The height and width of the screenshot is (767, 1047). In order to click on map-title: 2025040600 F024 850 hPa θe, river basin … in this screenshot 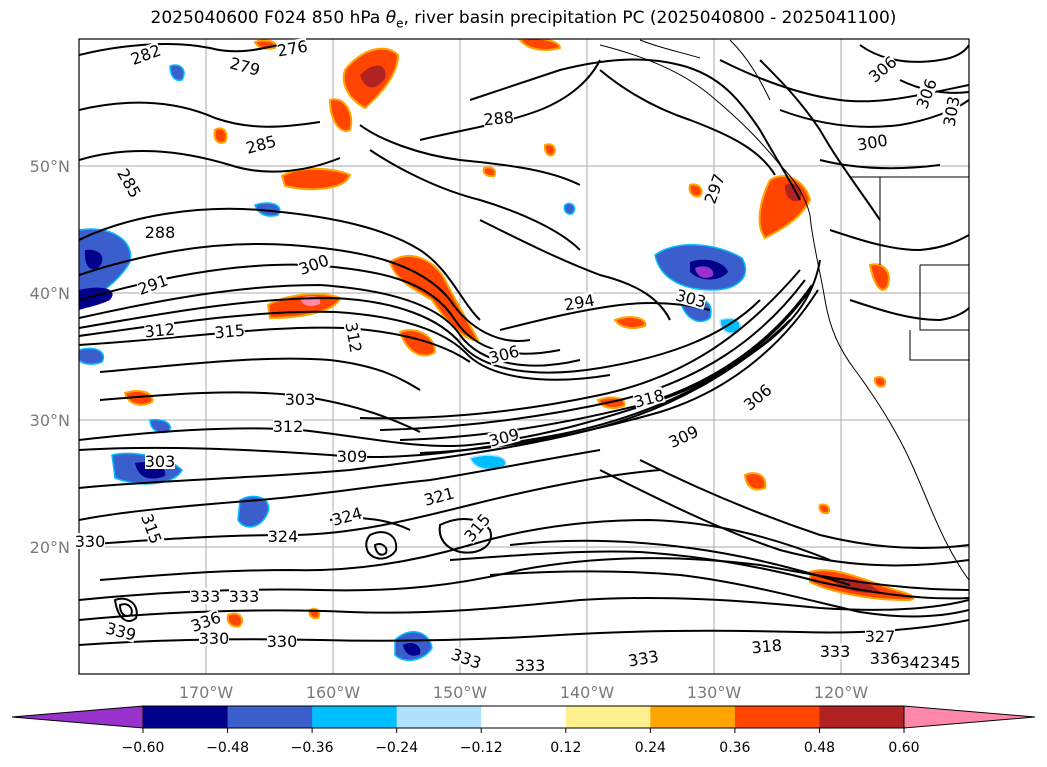, I will do `click(523, 19)`.